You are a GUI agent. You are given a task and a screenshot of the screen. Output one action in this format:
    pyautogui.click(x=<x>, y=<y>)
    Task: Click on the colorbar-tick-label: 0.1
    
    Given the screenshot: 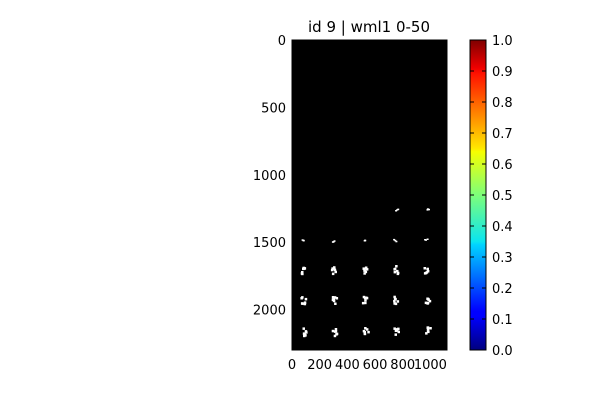 What is the action you would take?
    pyautogui.click(x=502, y=320)
    